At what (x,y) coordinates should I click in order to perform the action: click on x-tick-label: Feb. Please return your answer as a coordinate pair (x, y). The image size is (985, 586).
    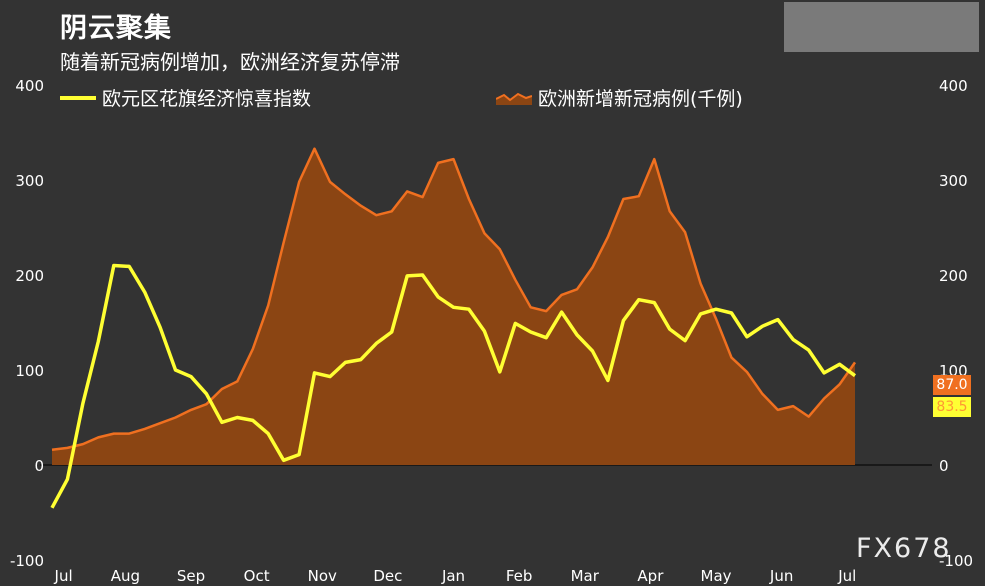
    Looking at the image, I should click on (519, 576).